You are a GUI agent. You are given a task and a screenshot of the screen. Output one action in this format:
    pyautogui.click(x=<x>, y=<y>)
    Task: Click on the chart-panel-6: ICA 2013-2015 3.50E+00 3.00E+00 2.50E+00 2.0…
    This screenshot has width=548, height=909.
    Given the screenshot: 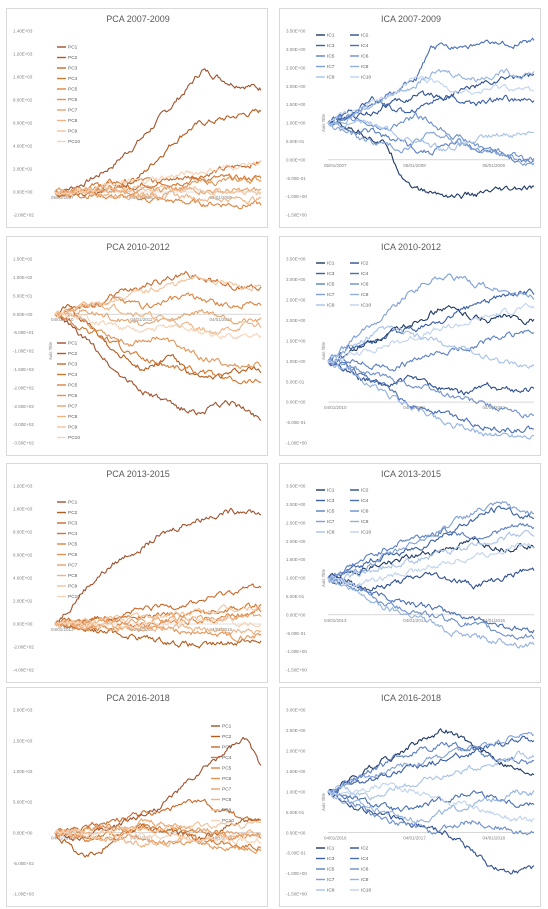 What is the action you would take?
    pyautogui.click(x=410, y=573)
    